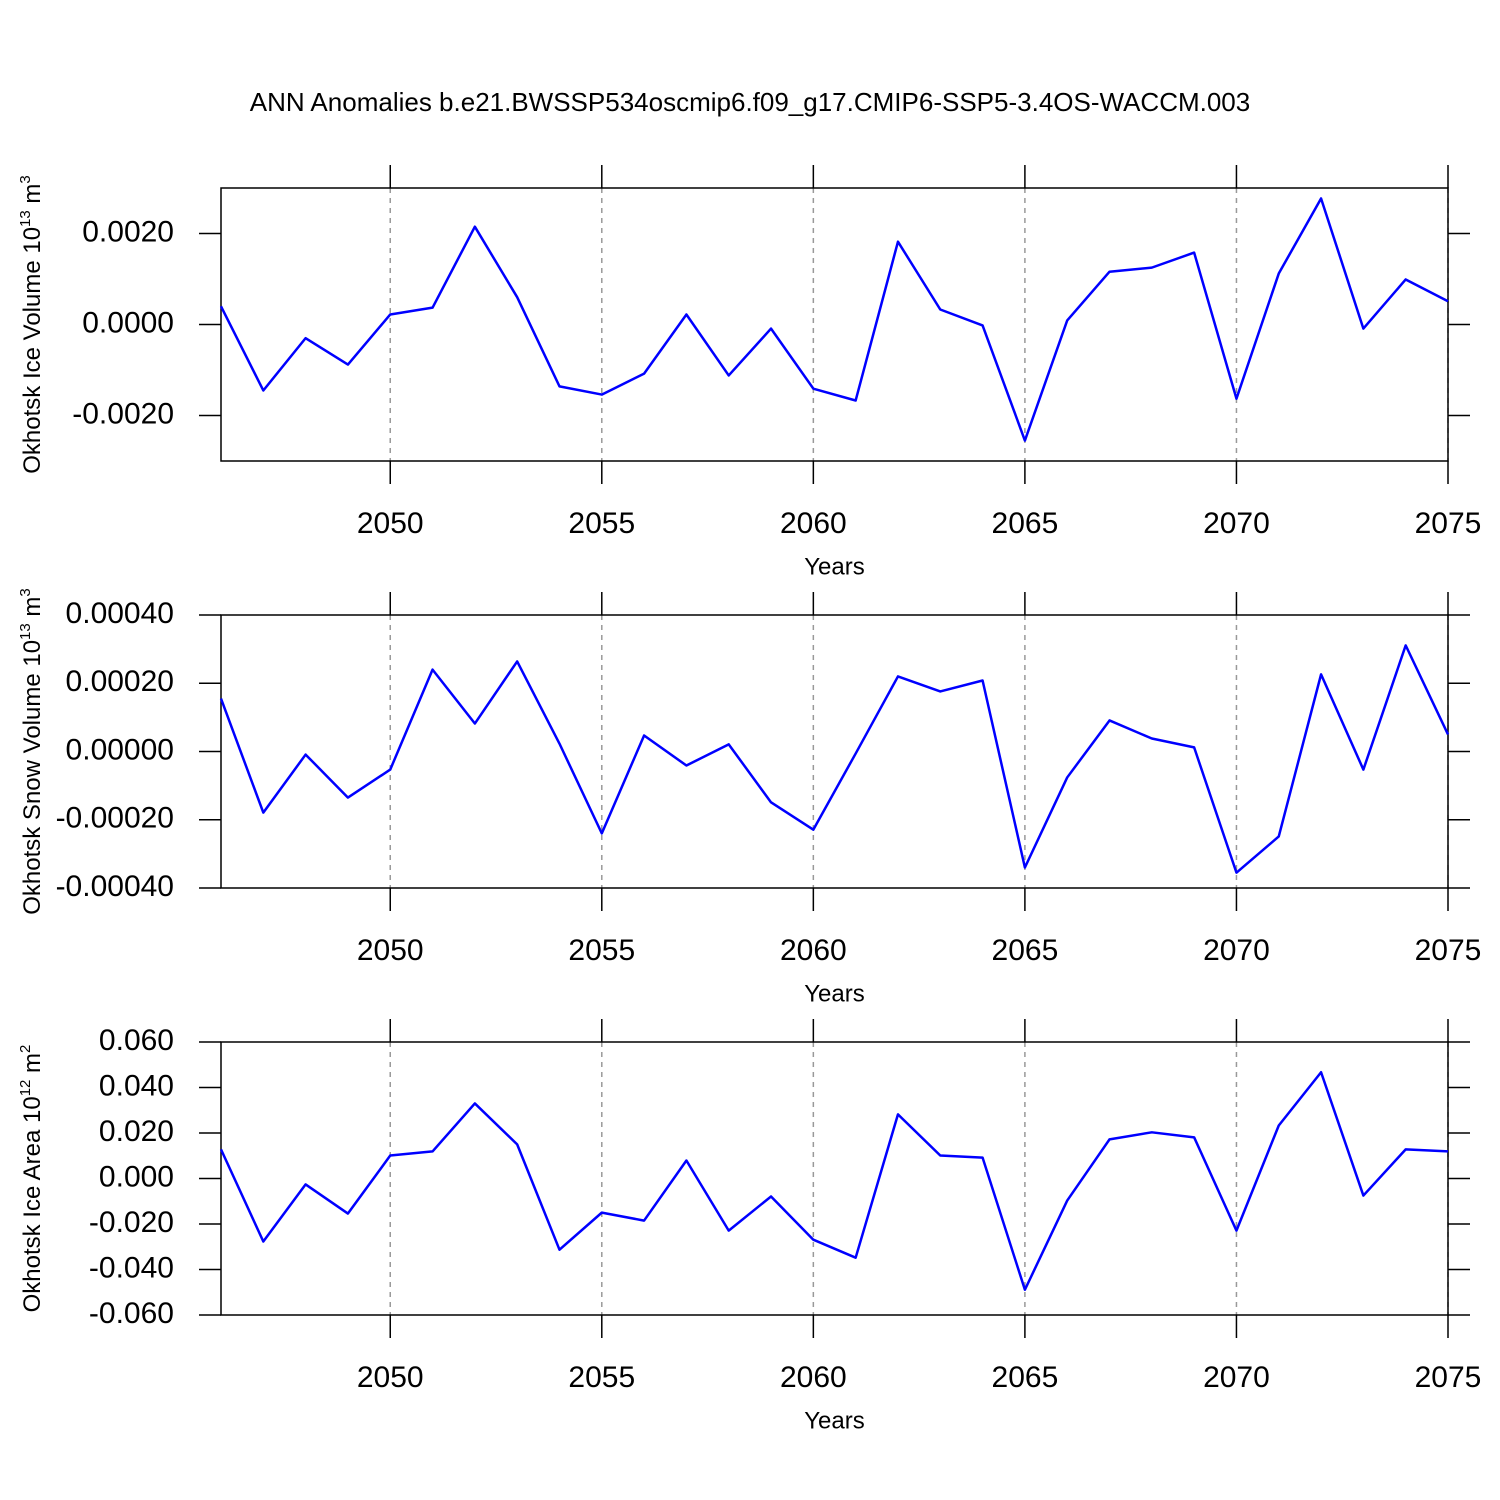 The width and height of the screenshot is (1500, 1500). Describe the element at coordinates (131, 1222) in the screenshot. I see `y-tick-label: -0.020` at that location.